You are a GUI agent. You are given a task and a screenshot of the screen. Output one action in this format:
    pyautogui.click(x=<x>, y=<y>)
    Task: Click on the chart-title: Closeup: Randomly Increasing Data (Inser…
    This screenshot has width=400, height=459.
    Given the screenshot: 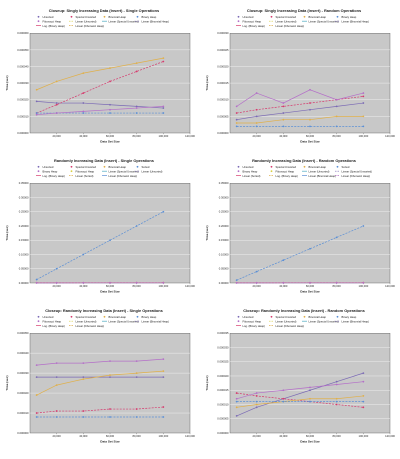 What is the action you would take?
    pyautogui.click(x=304, y=310)
    